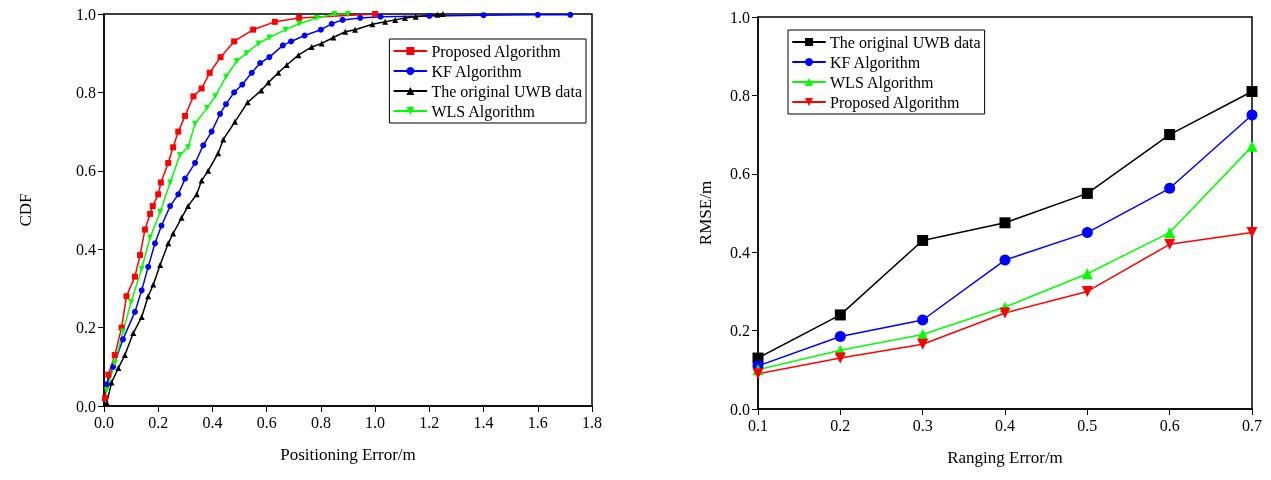  I want to click on x-tick-label: 1.2, so click(429, 422).